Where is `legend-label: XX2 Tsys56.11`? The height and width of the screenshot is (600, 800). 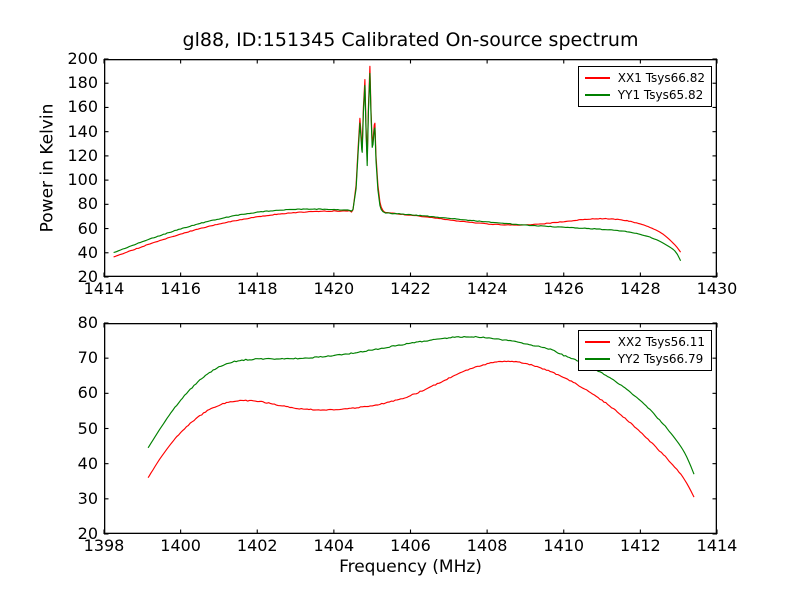 legend-label: XX2 Tsys56.11 is located at coordinates (661, 342).